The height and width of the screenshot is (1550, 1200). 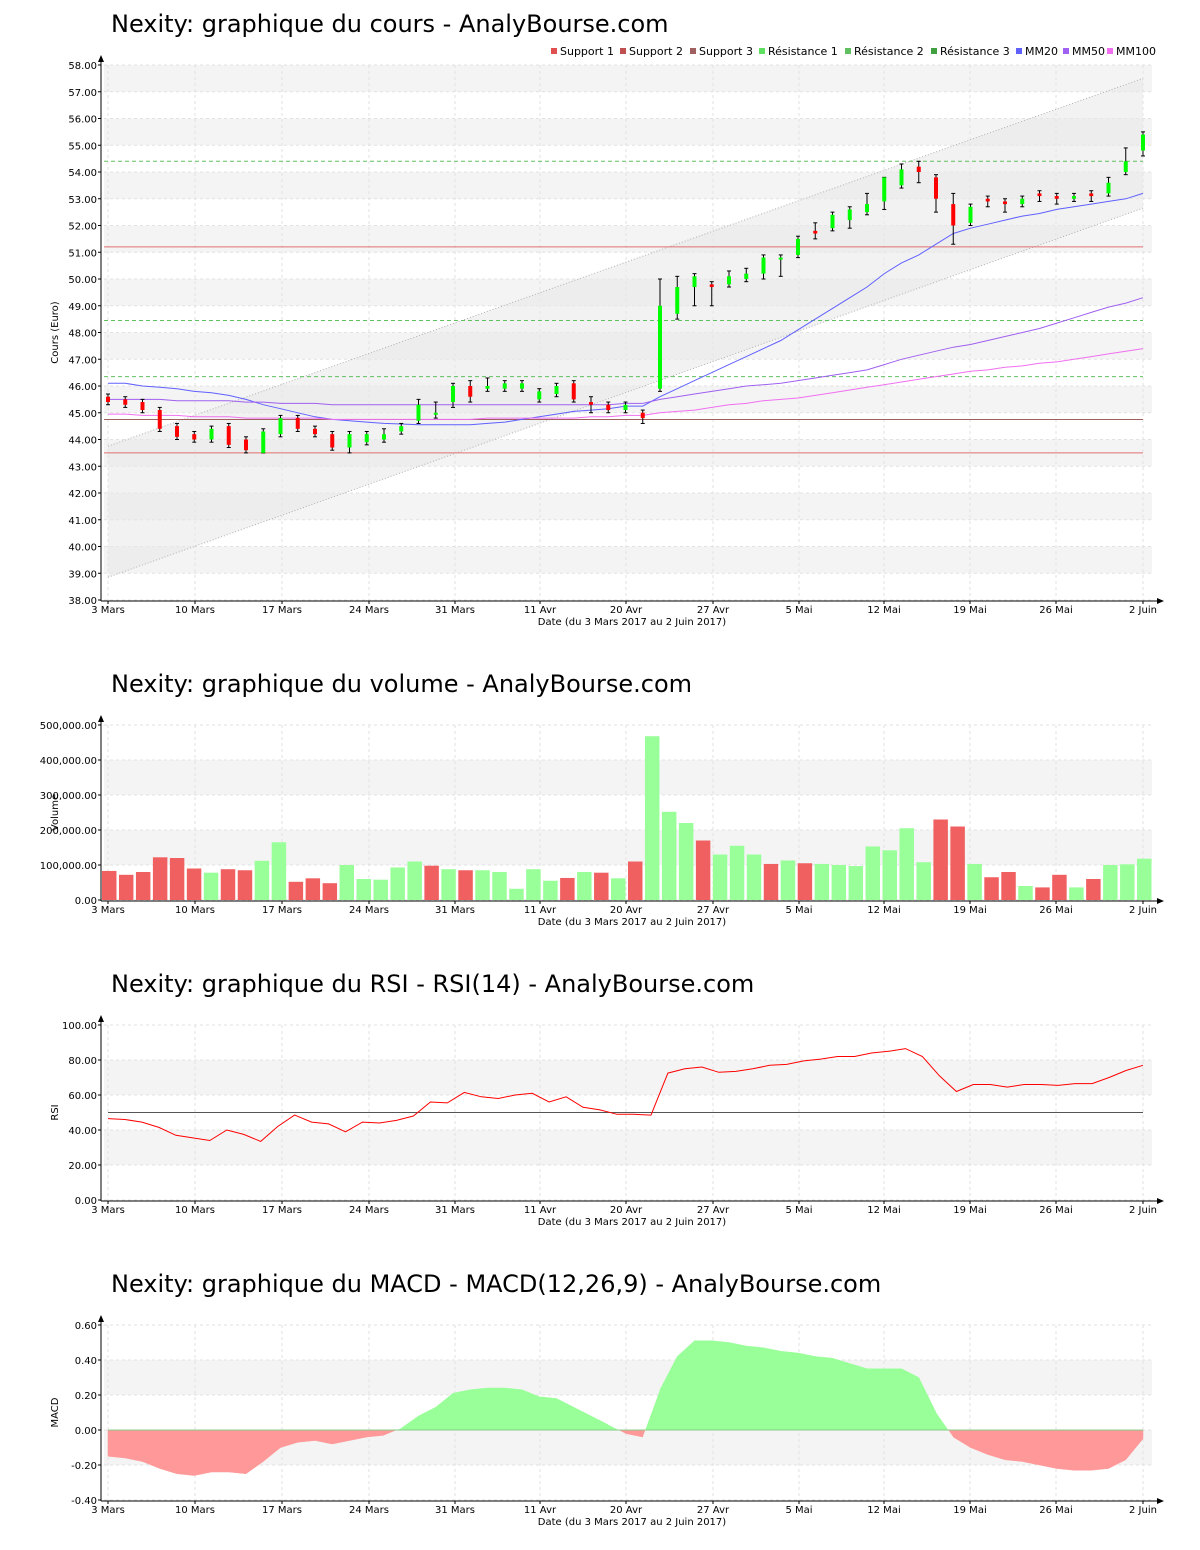 What do you see at coordinates (1055, 610) in the screenshot?
I see `price-x-tick-label: 26 Mai` at bounding box center [1055, 610].